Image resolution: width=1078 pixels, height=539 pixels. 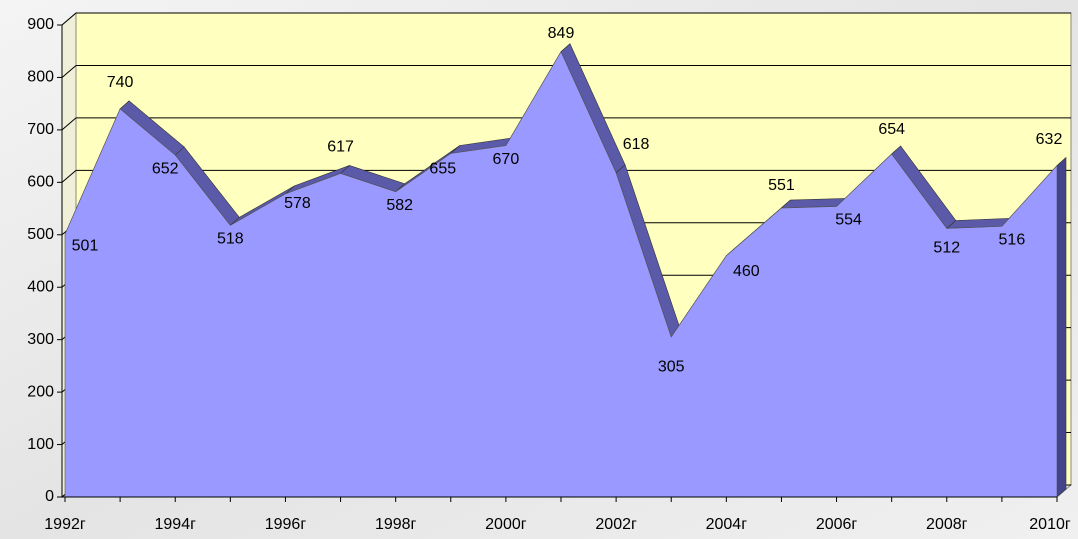 I want to click on data-label: 551, so click(x=781, y=185).